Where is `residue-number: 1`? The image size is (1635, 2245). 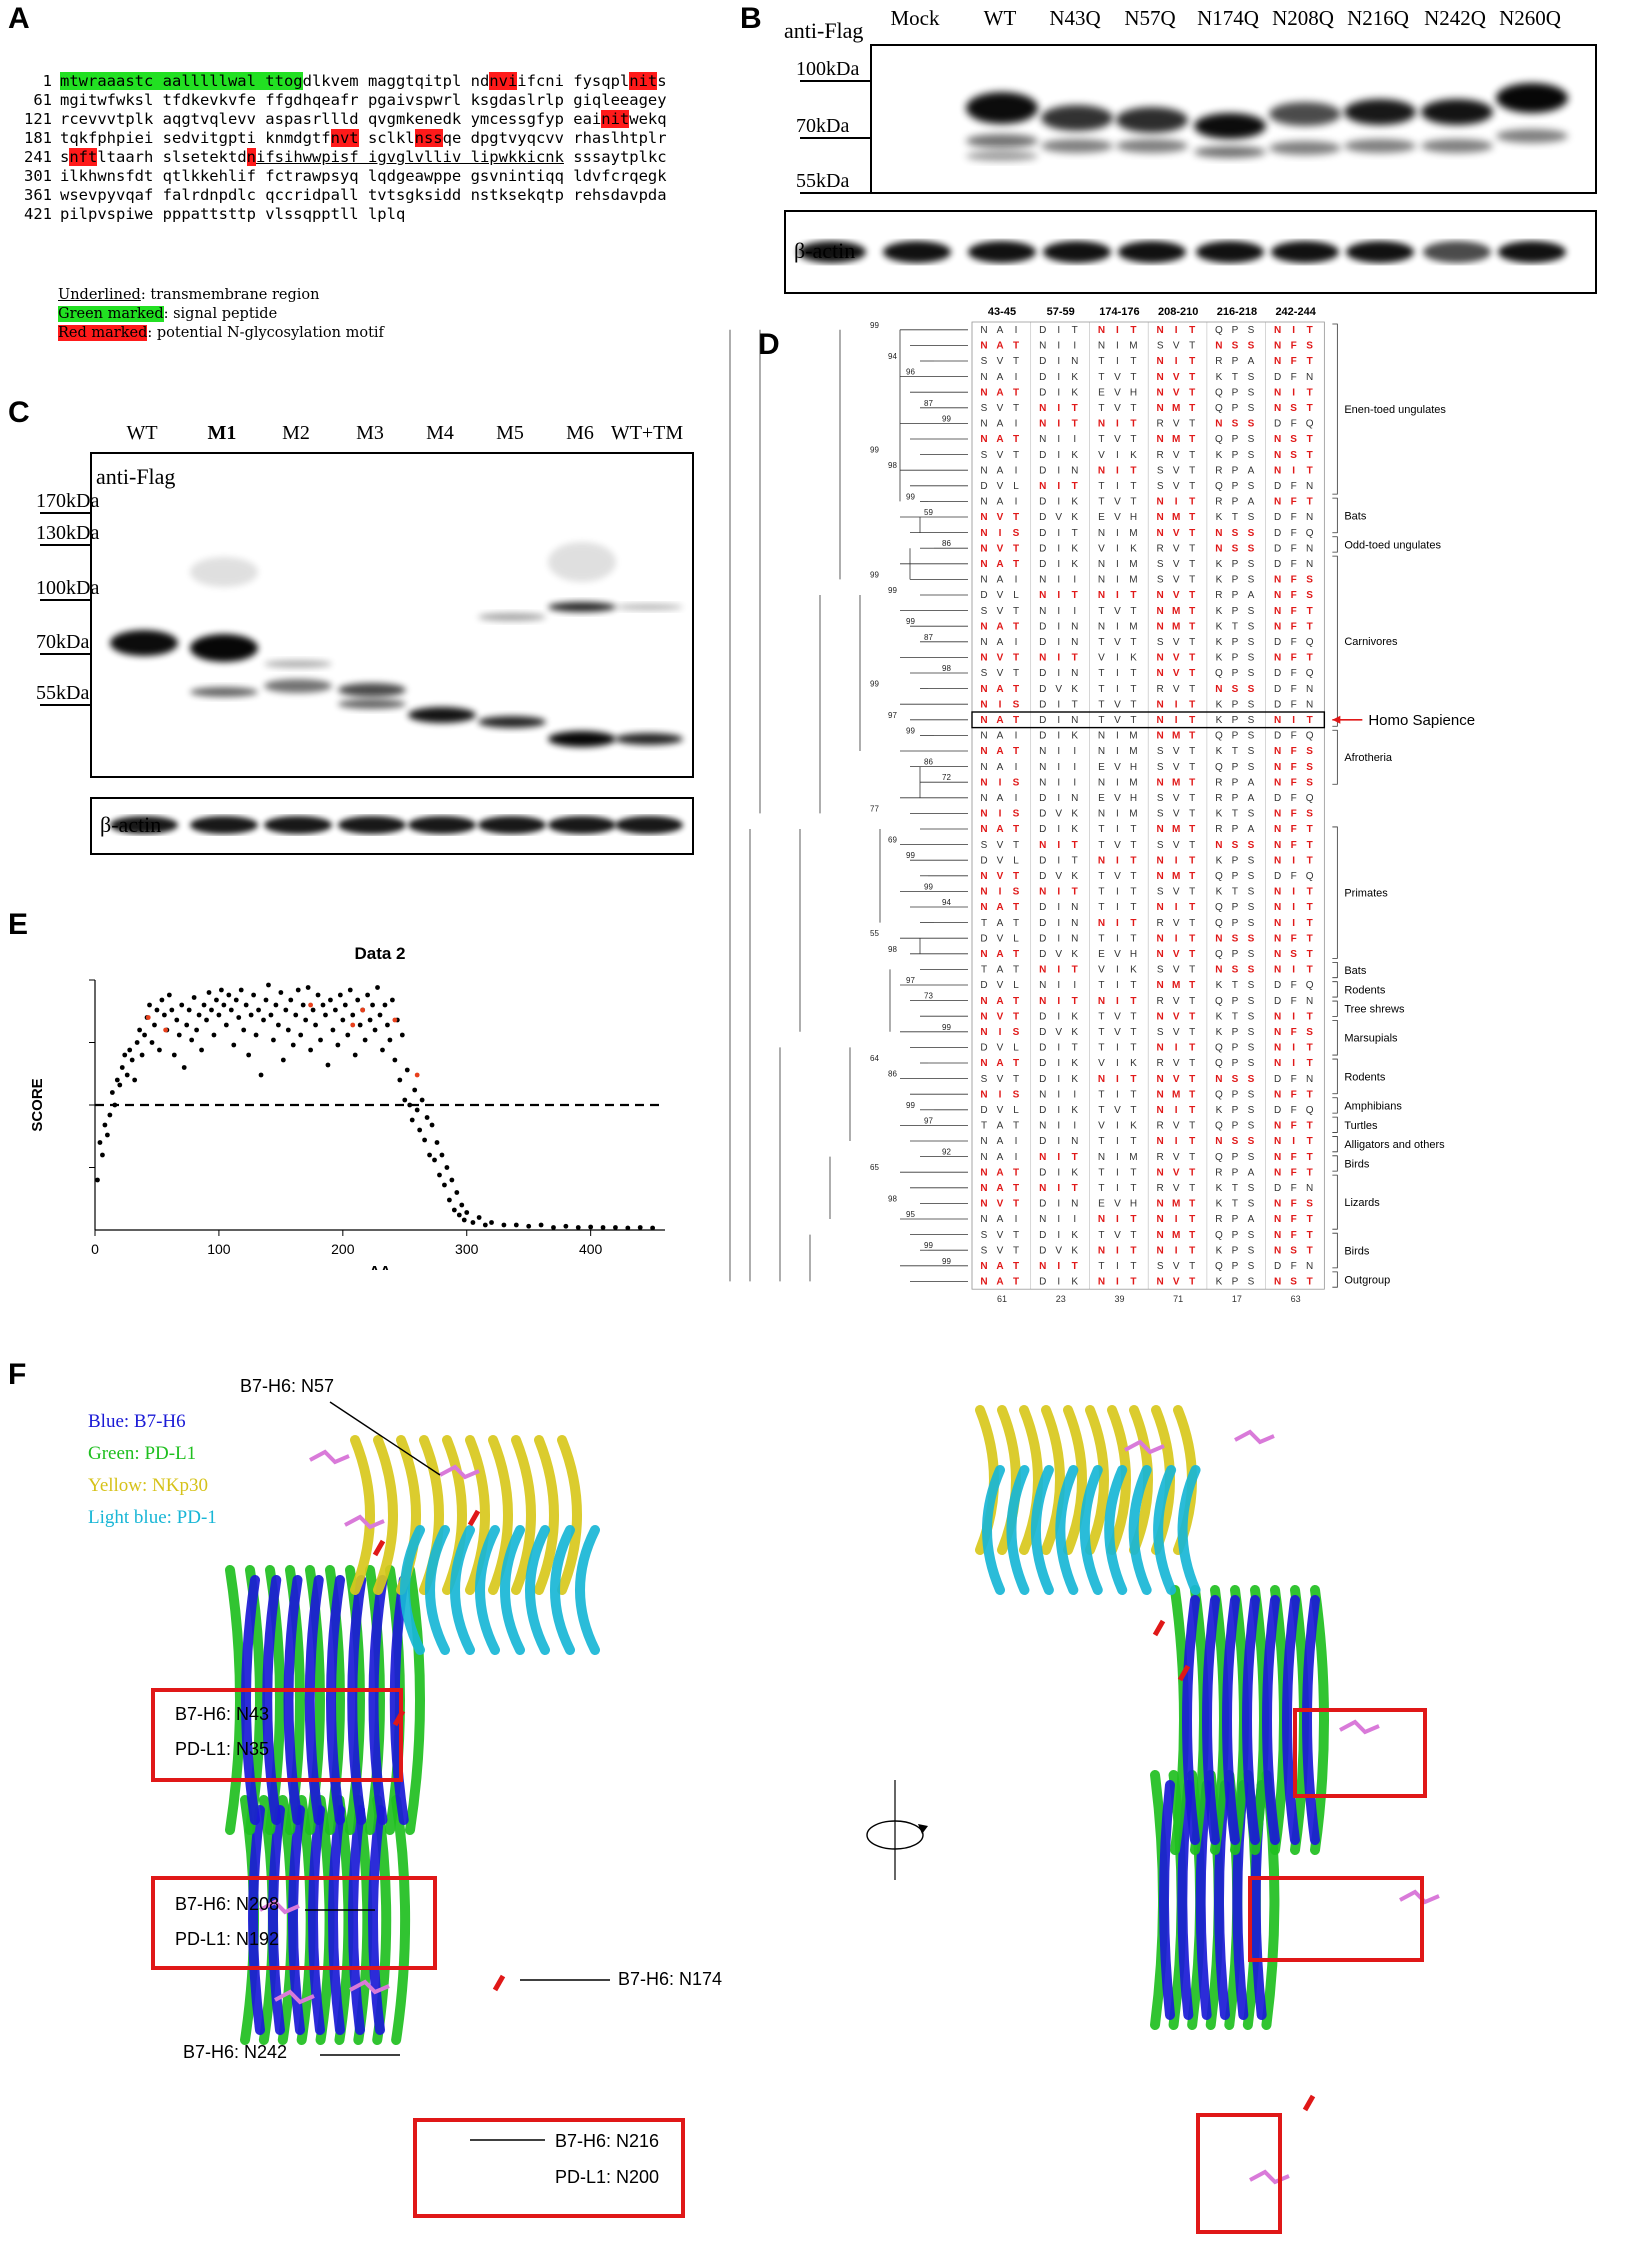
residue-number: 1 is located at coordinates (47, 81).